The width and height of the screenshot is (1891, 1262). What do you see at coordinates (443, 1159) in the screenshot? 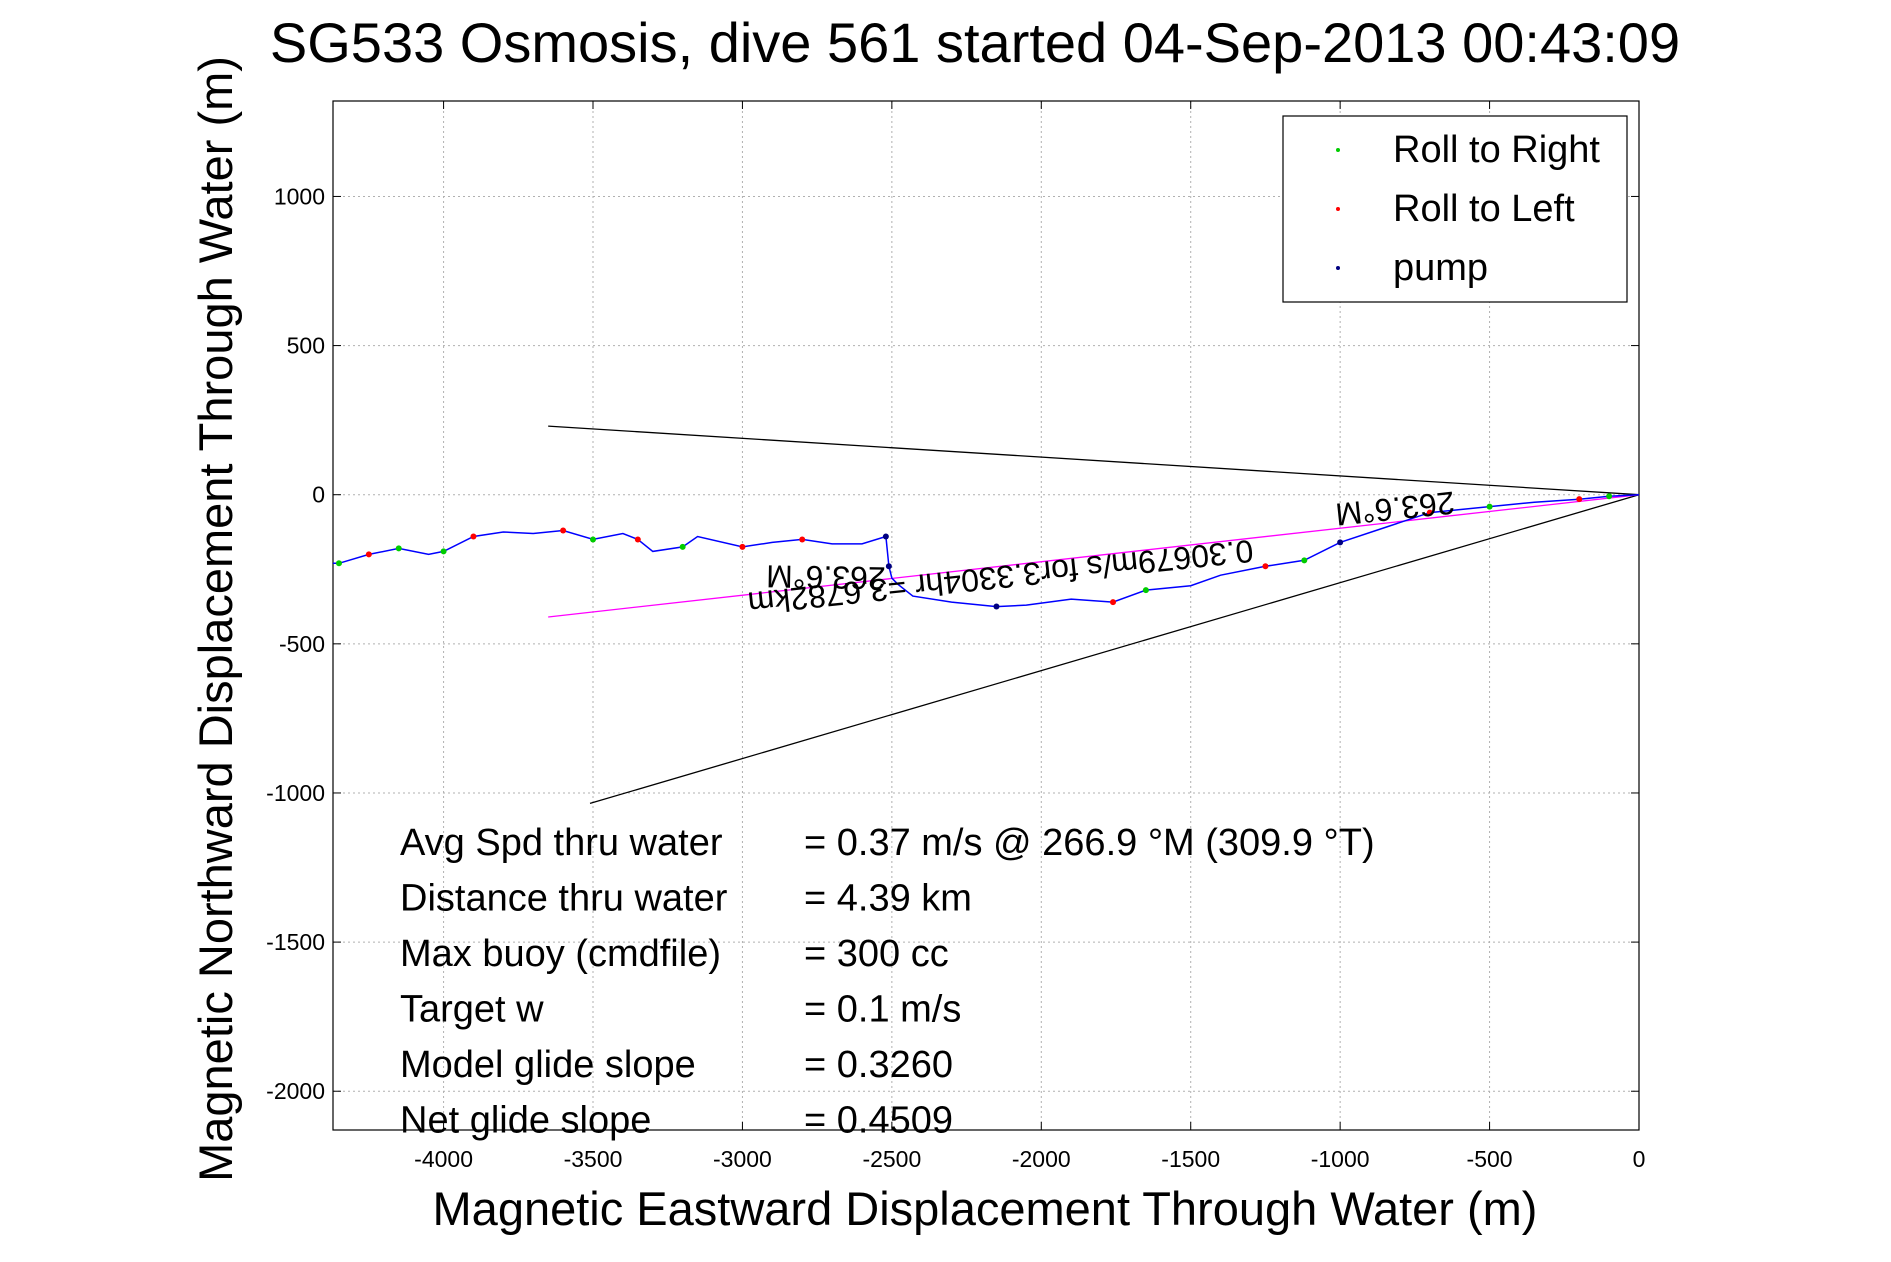
I see `x-tick-label: -4000` at bounding box center [443, 1159].